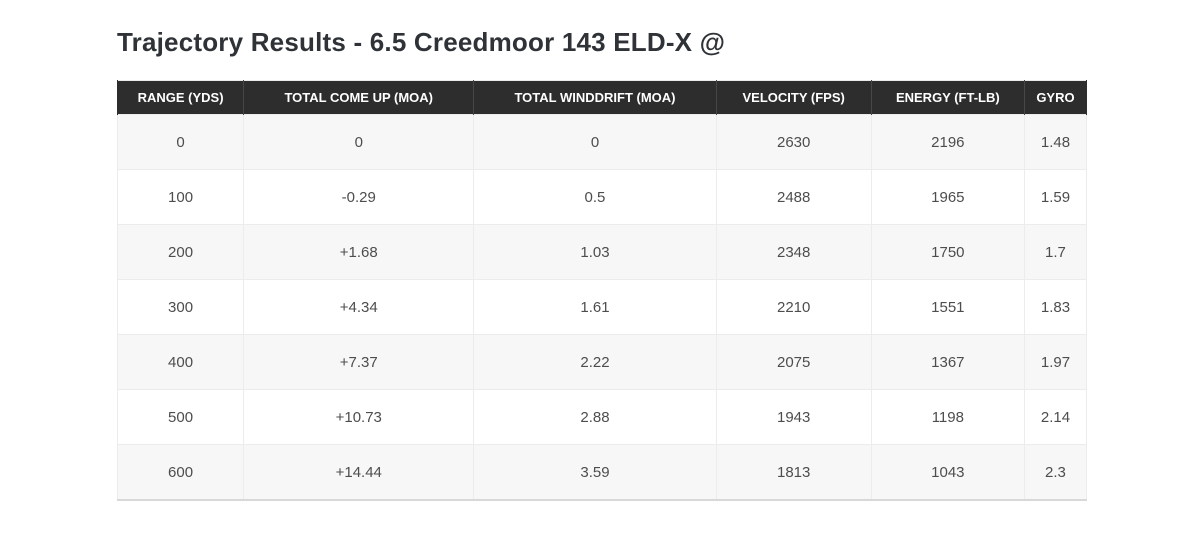 This screenshot has height=552, width=1200. Describe the element at coordinates (947, 417) in the screenshot. I see `table-cell: 1198` at that location.